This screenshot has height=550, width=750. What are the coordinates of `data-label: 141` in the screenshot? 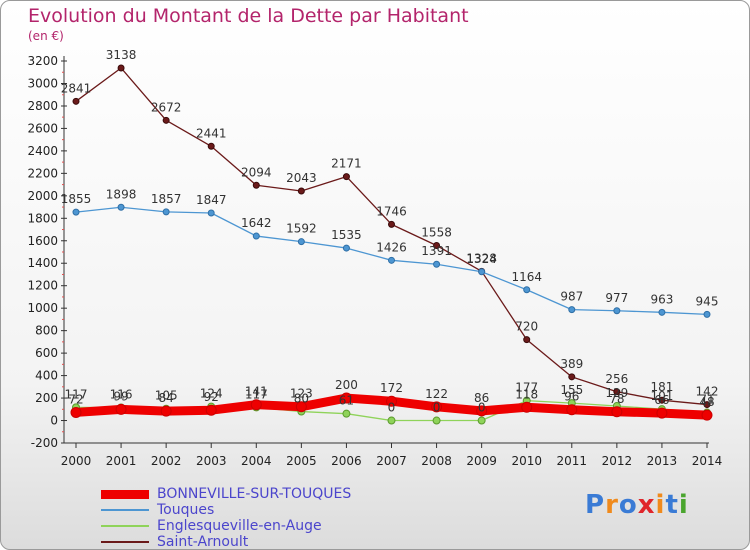 It's located at (256, 392).